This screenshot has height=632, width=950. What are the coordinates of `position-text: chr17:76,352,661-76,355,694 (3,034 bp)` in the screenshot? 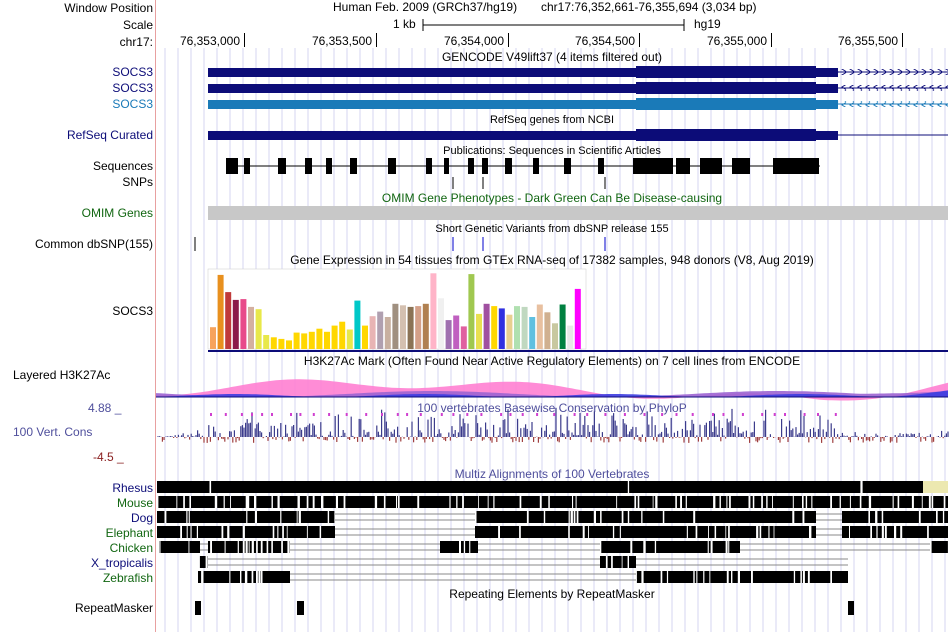 It's located at (649, 7).